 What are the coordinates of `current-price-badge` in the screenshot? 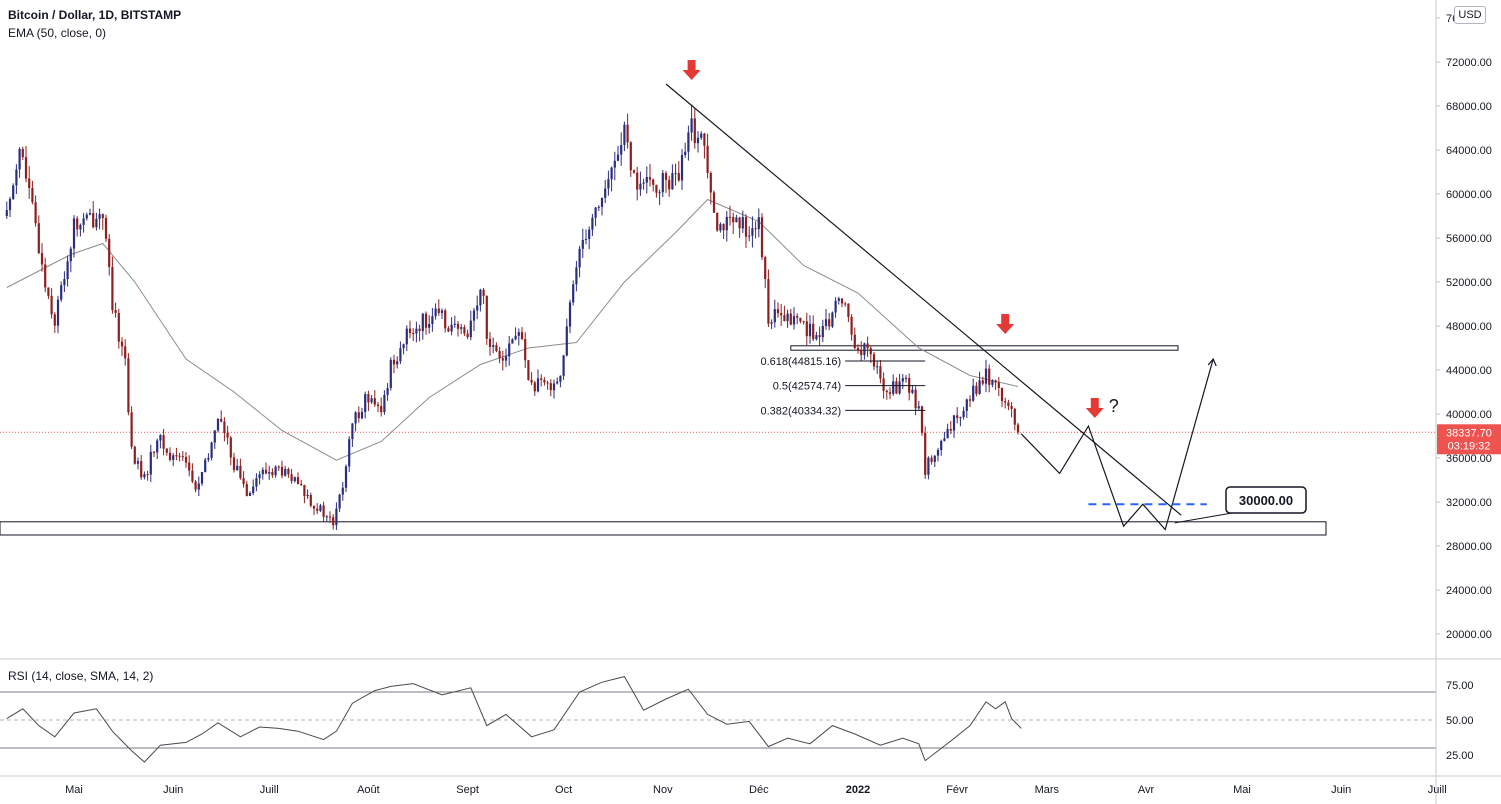 It's located at (1469, 439).